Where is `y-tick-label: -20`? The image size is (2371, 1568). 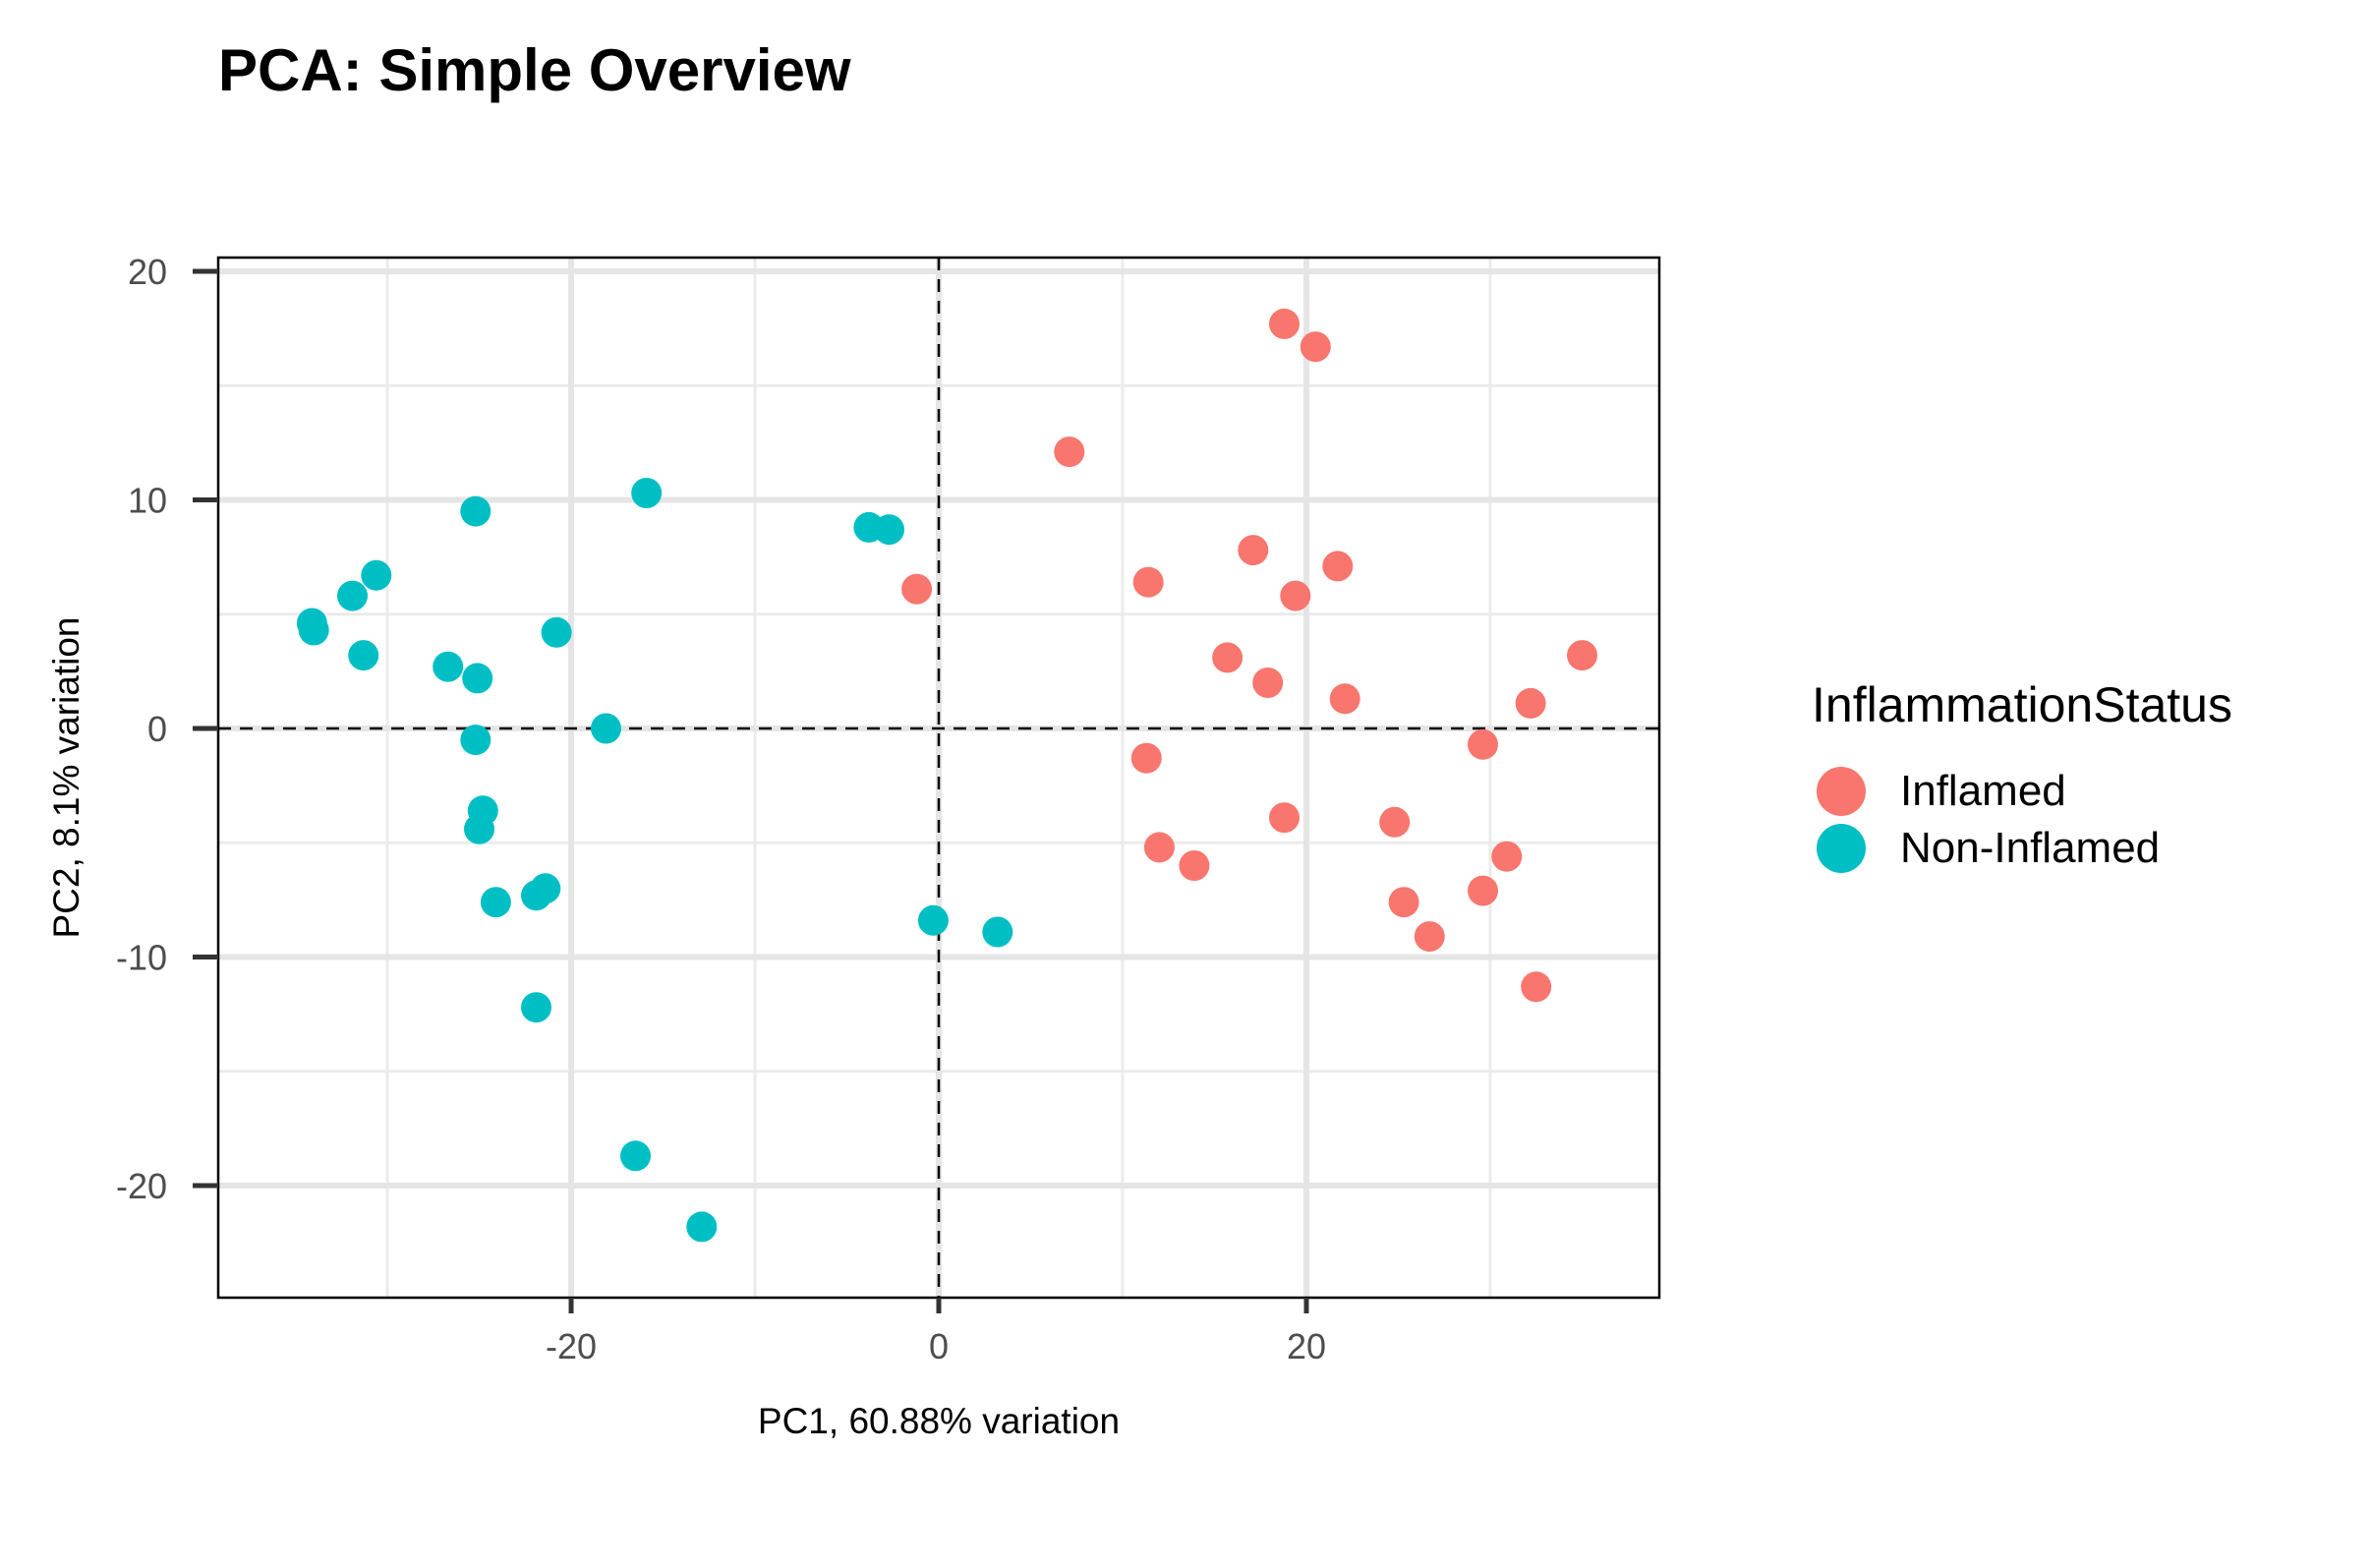 y-tick-label: -20 is located at coordinates (142, 1186).